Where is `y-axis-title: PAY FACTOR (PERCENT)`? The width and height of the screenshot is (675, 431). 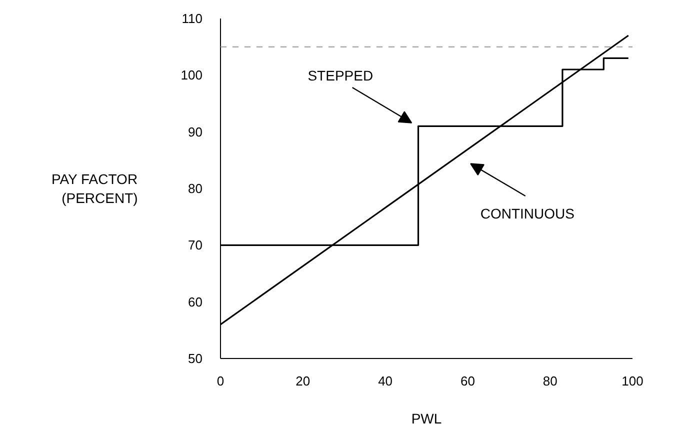
y-axis-title: PAY FACTOR (PERCENT) is located at coordinates (94, 188).